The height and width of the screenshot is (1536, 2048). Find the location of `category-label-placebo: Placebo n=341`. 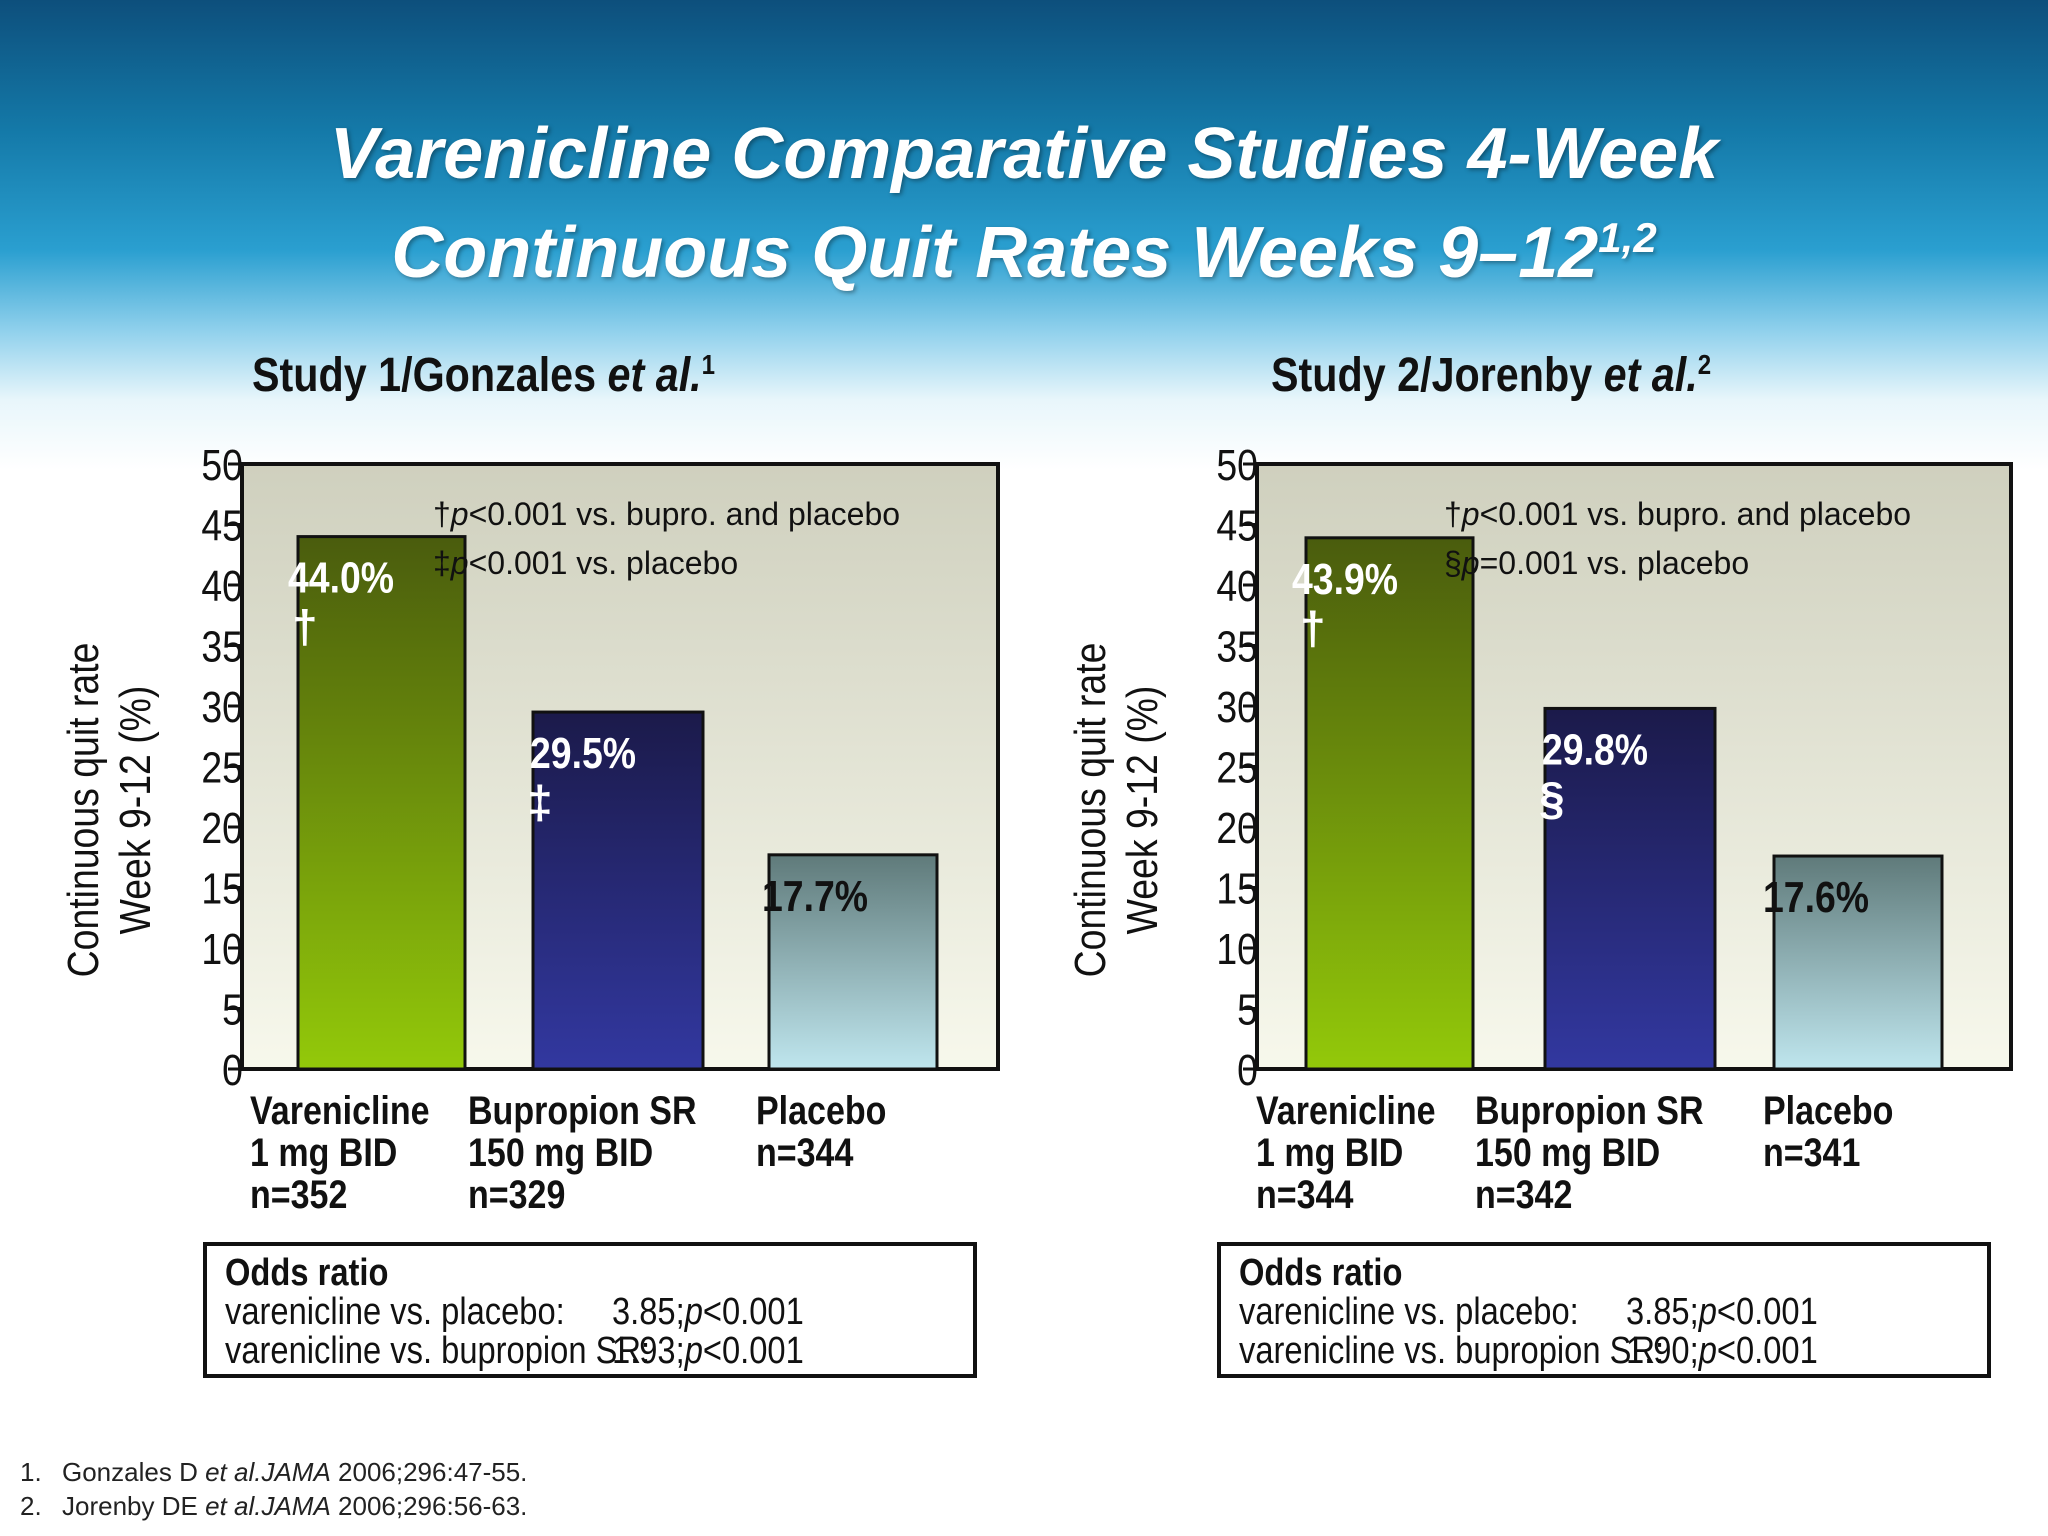

category-label-placebo: Placebo n=341 is located at coordinates (1828, 1132).